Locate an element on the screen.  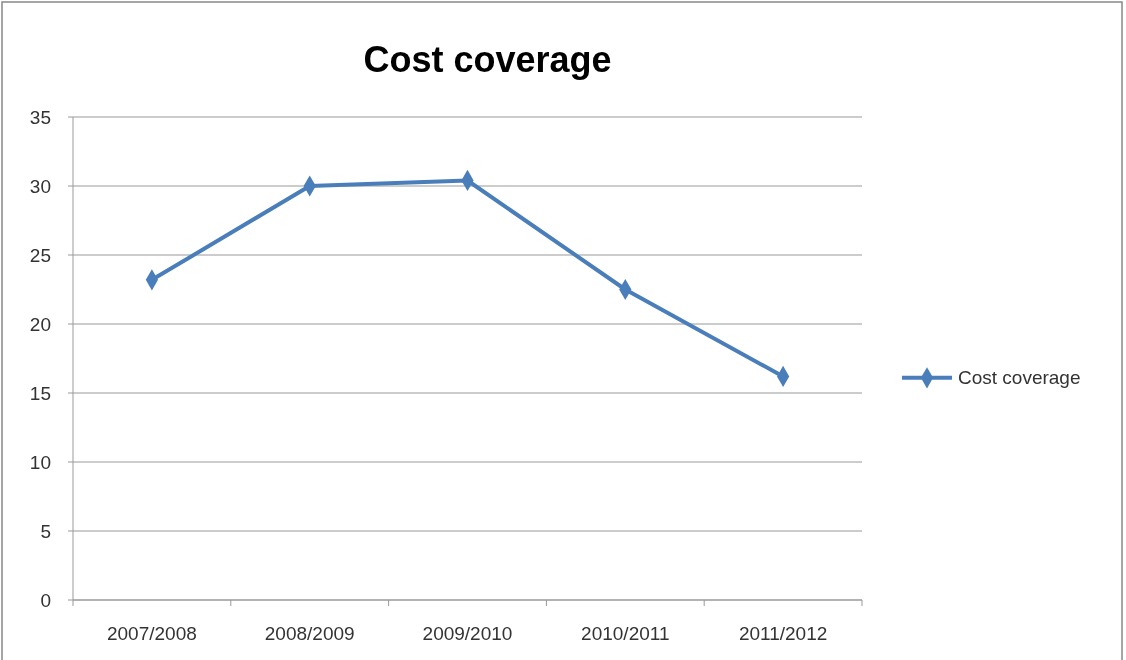
x-tick-label: 2008/2009 is located at coordinates (309, 633).